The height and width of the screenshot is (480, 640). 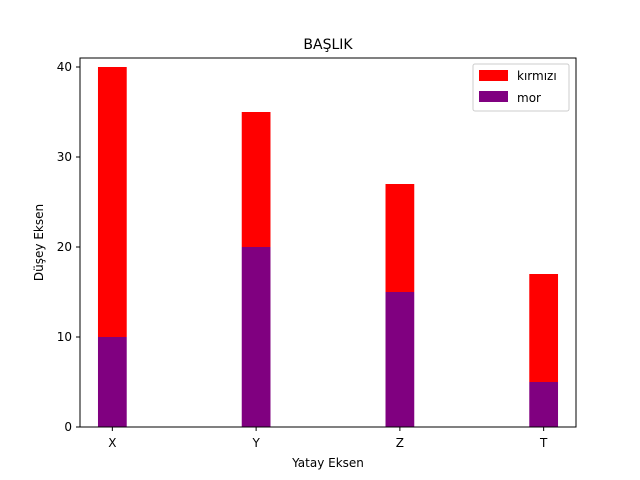 What do you see at coordinates (39, 242) in the screenshot?
I see `y-axis-label: Düşey Eksen` at bounding box center [39, 242].